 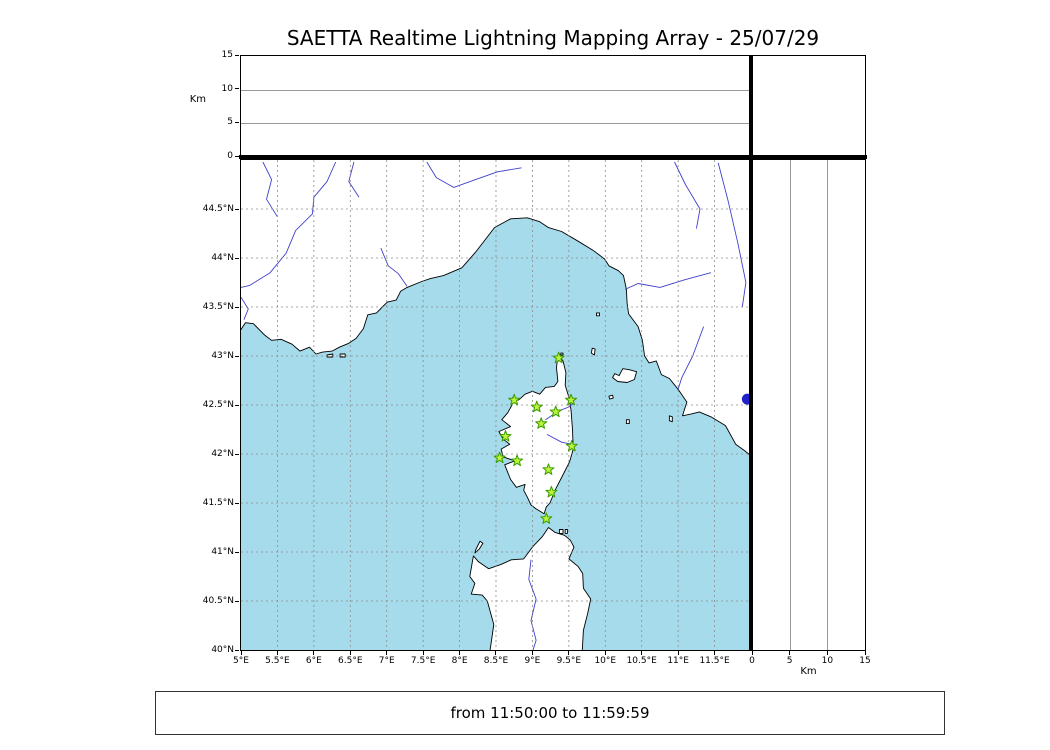 I want to click on island-asinara, so click(x=479, y=547).